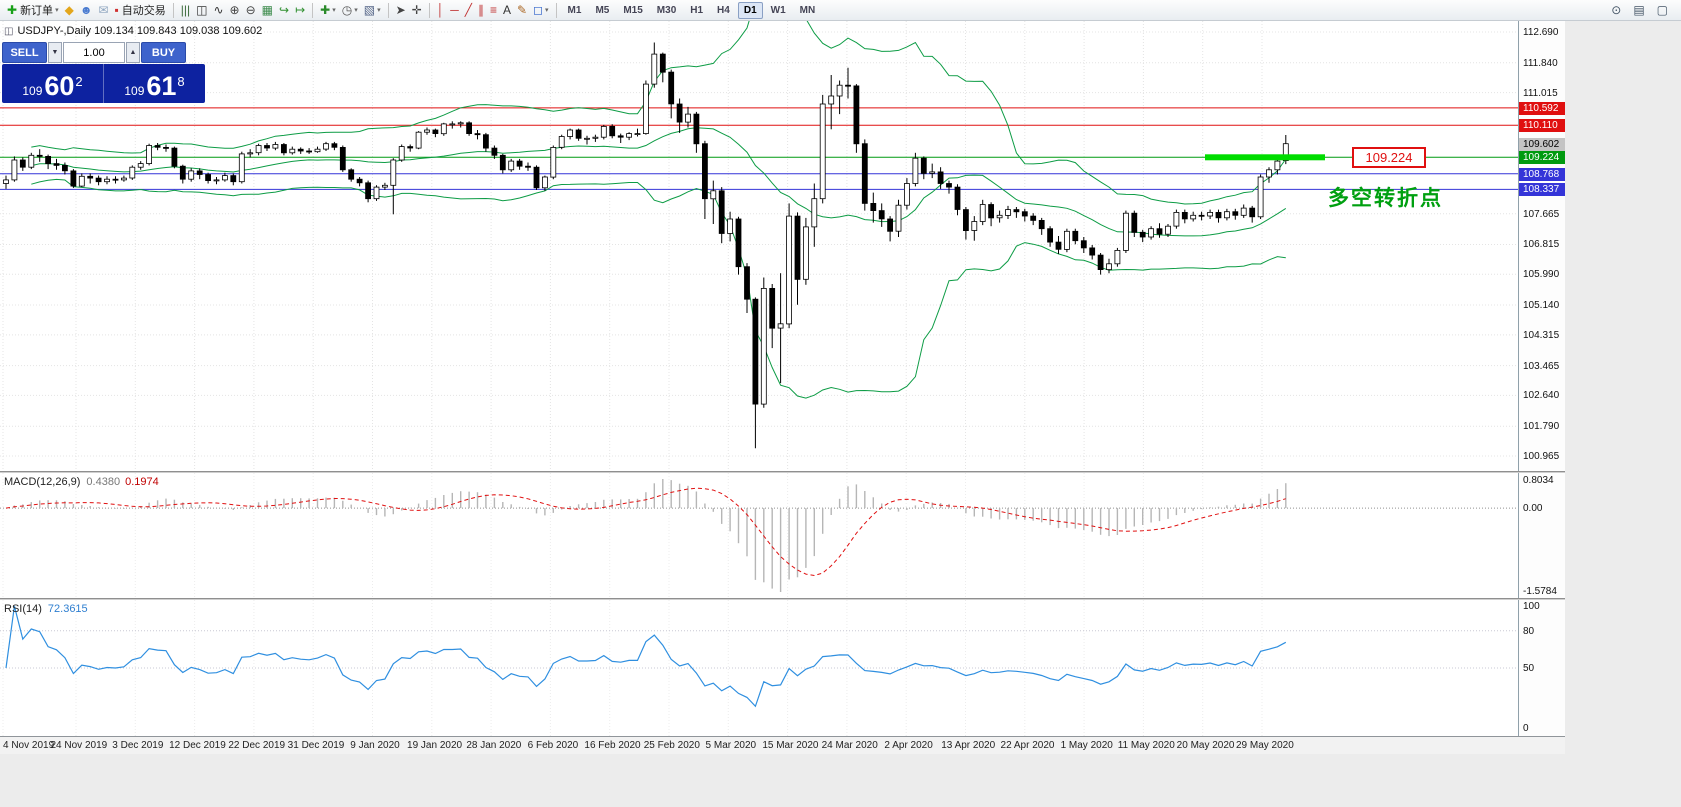  What do you see at coordinates (723, 10) in the screenshot?
I see `timeframe-h4-button: H4` at bounding box center [723, 10].